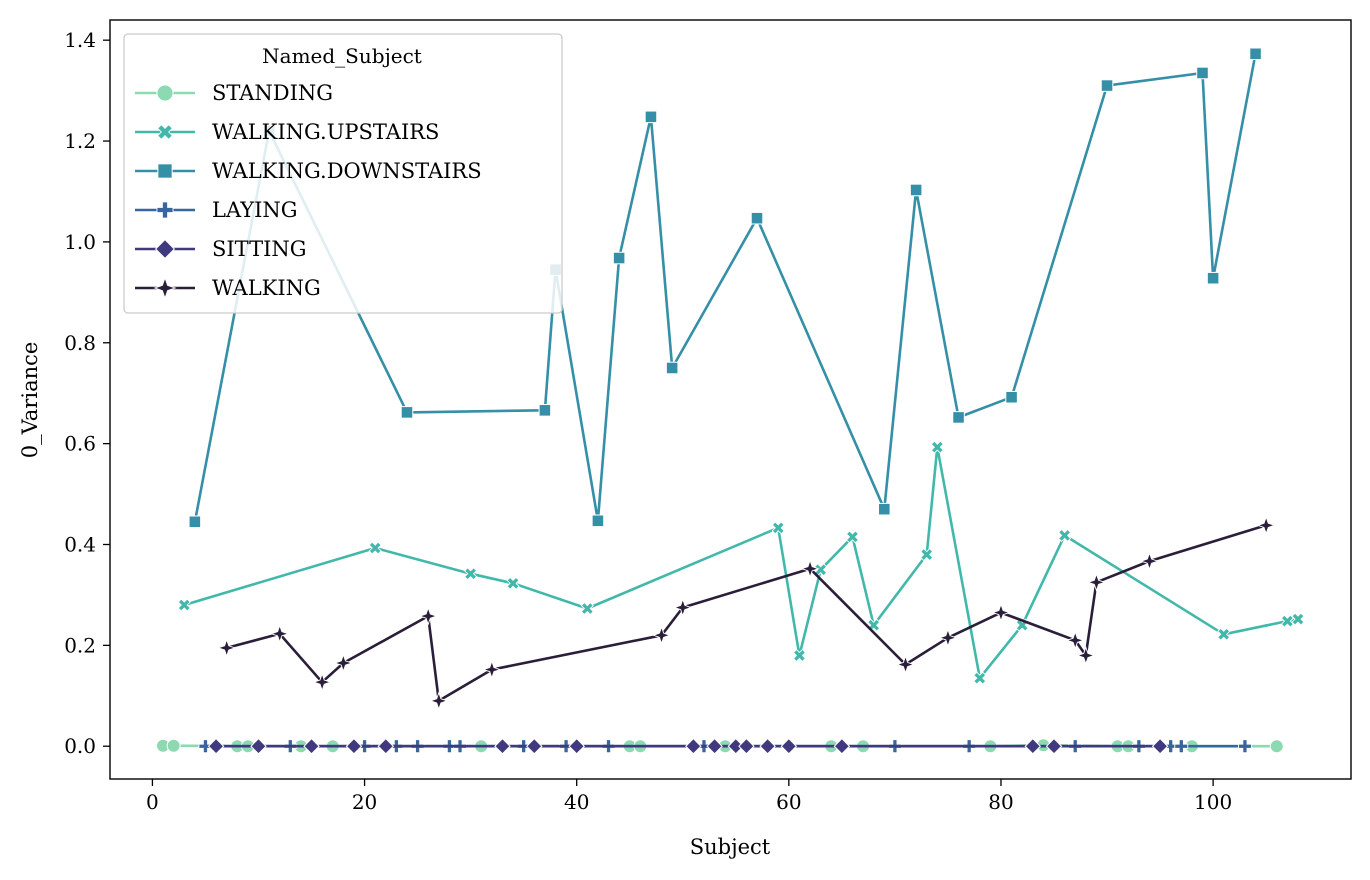 The image size is (1370, 880). I want to click on legend-box, so click(343, 173).